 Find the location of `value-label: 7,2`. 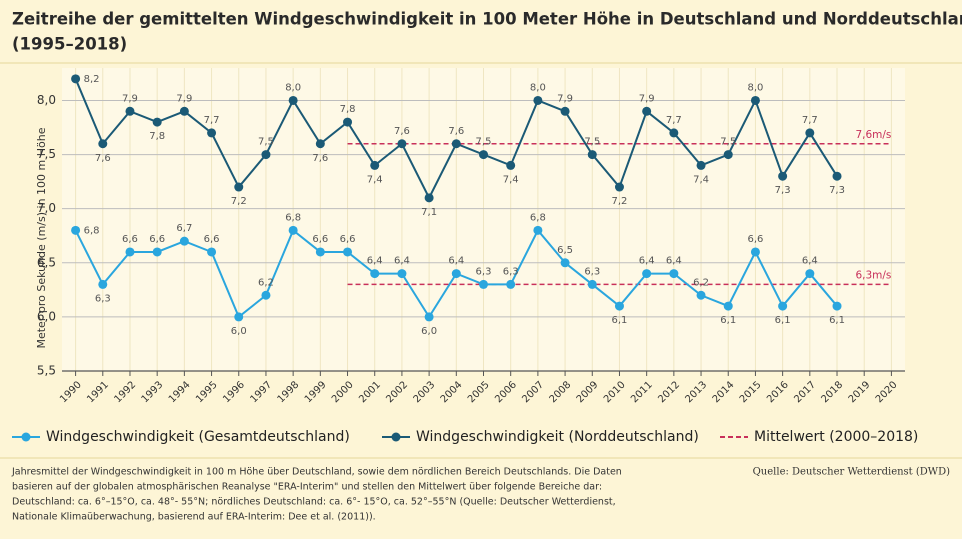

value-label: 7,2 is located at coordinates (239, 201).